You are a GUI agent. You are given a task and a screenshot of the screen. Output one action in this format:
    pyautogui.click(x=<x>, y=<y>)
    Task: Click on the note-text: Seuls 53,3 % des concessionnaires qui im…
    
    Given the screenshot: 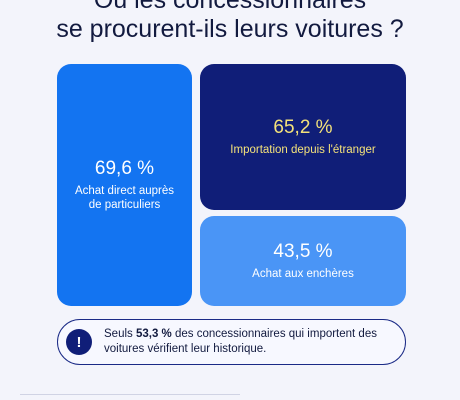 What is the action you would take?
    pyautogui.click(x=248, y=342)
    